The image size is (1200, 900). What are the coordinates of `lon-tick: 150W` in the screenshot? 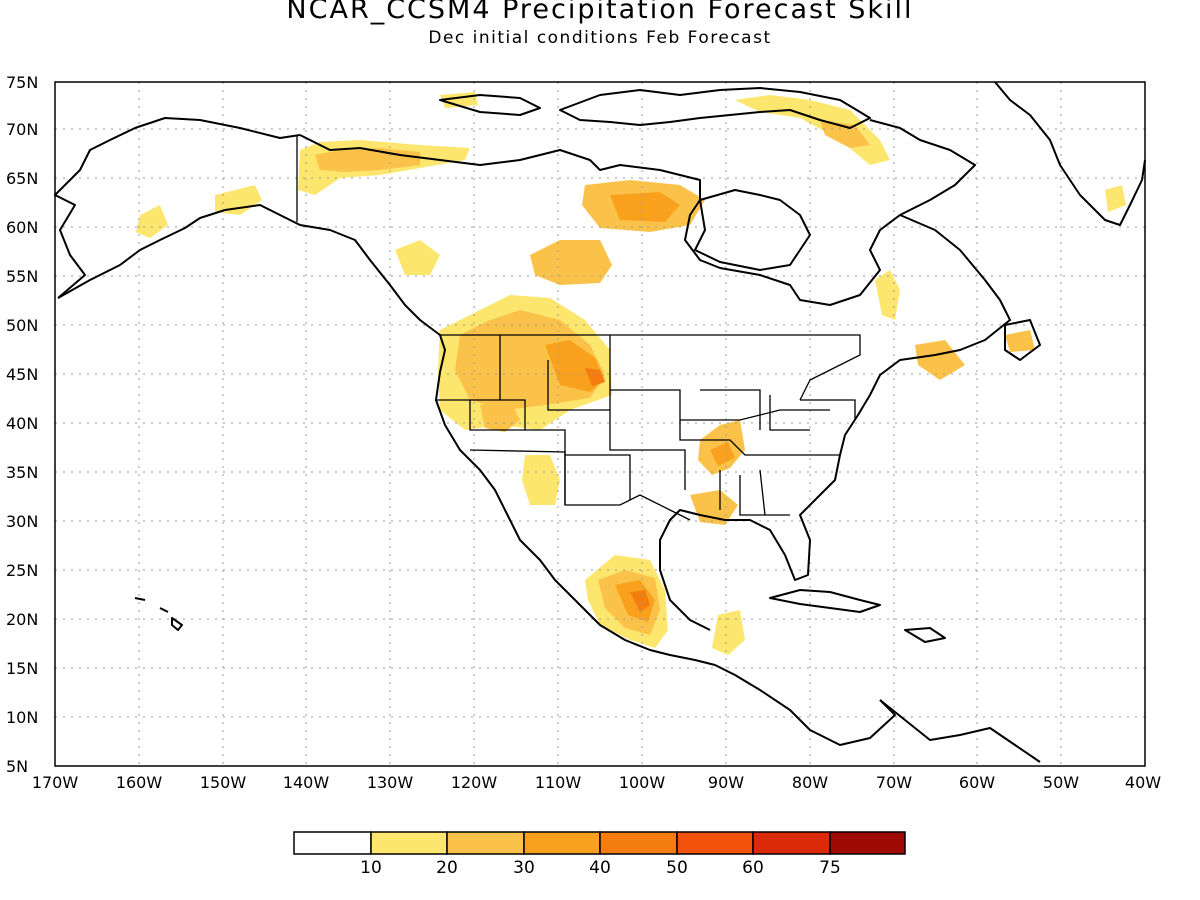 It's located at (223, 782).